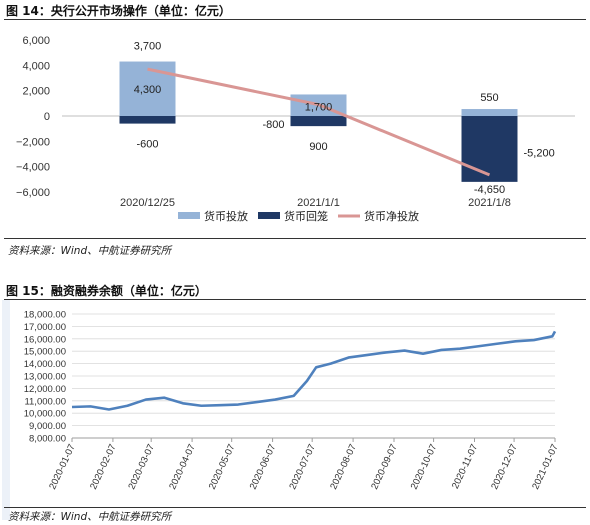 This screenshot has width=590, height=525. What do you see at coordinates (182, 467) in the screenshot?
I see `x-tick-label: 2020-04-07` at bounding box center [182, 467].